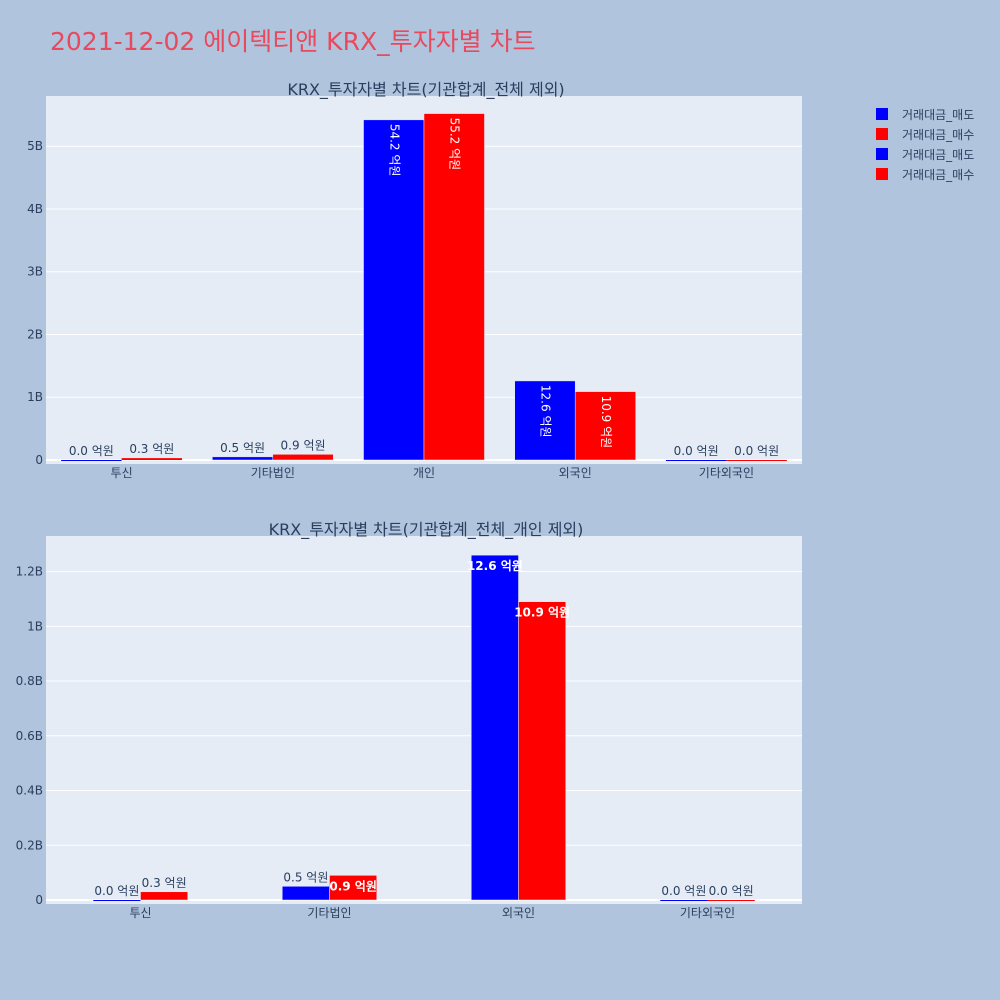  What do you see at coordinates (394, 150) in the screenshot?
I see `data-label: 54.2 억원` at bounding box center [394, 150].